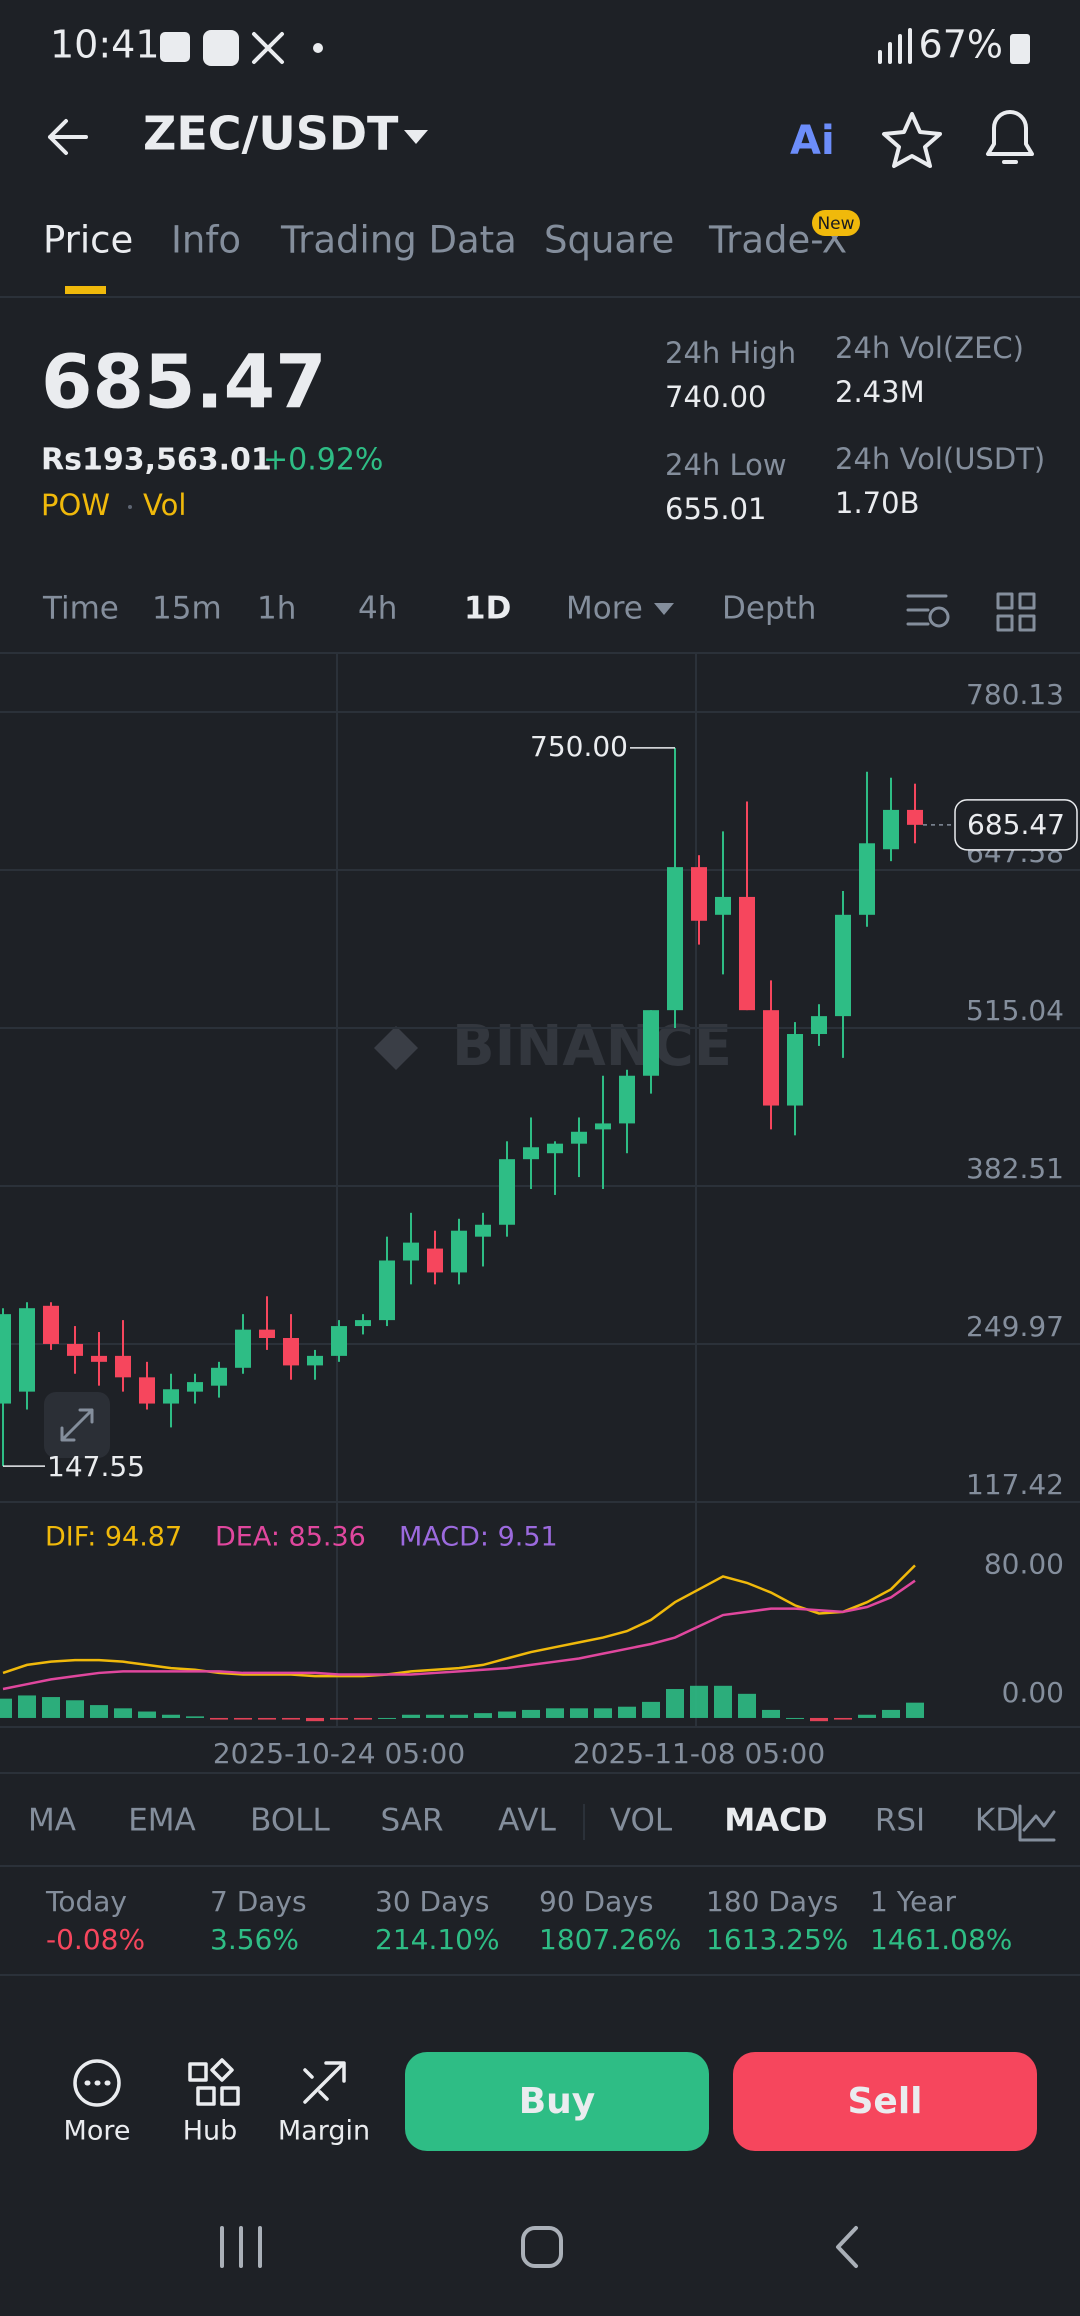  Describe the element at coordinates (398, 240) in the screenshot. I see `tab: Trading Data` at that location.